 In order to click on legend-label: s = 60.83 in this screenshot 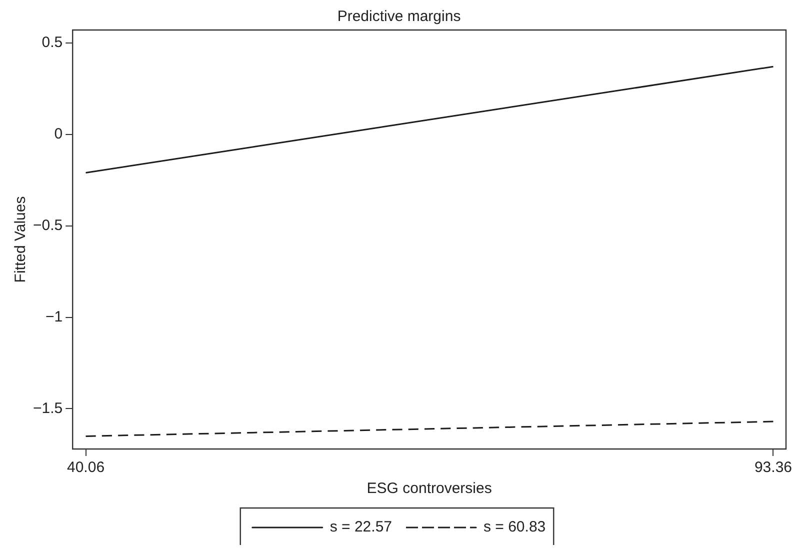, I will do `click(515, 527)`.